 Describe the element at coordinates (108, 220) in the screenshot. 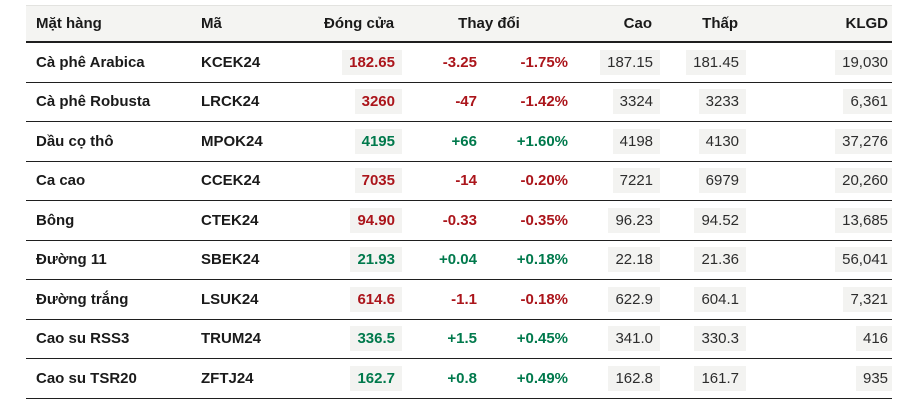

I see `commodity-cell: Bông` at that location.